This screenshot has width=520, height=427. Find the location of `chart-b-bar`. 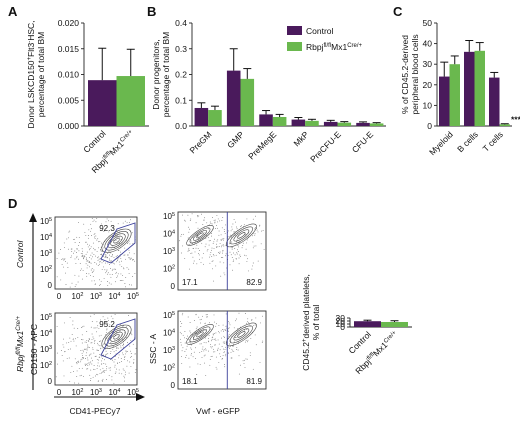

chart-b-bar is located at coordinates (279, 121).